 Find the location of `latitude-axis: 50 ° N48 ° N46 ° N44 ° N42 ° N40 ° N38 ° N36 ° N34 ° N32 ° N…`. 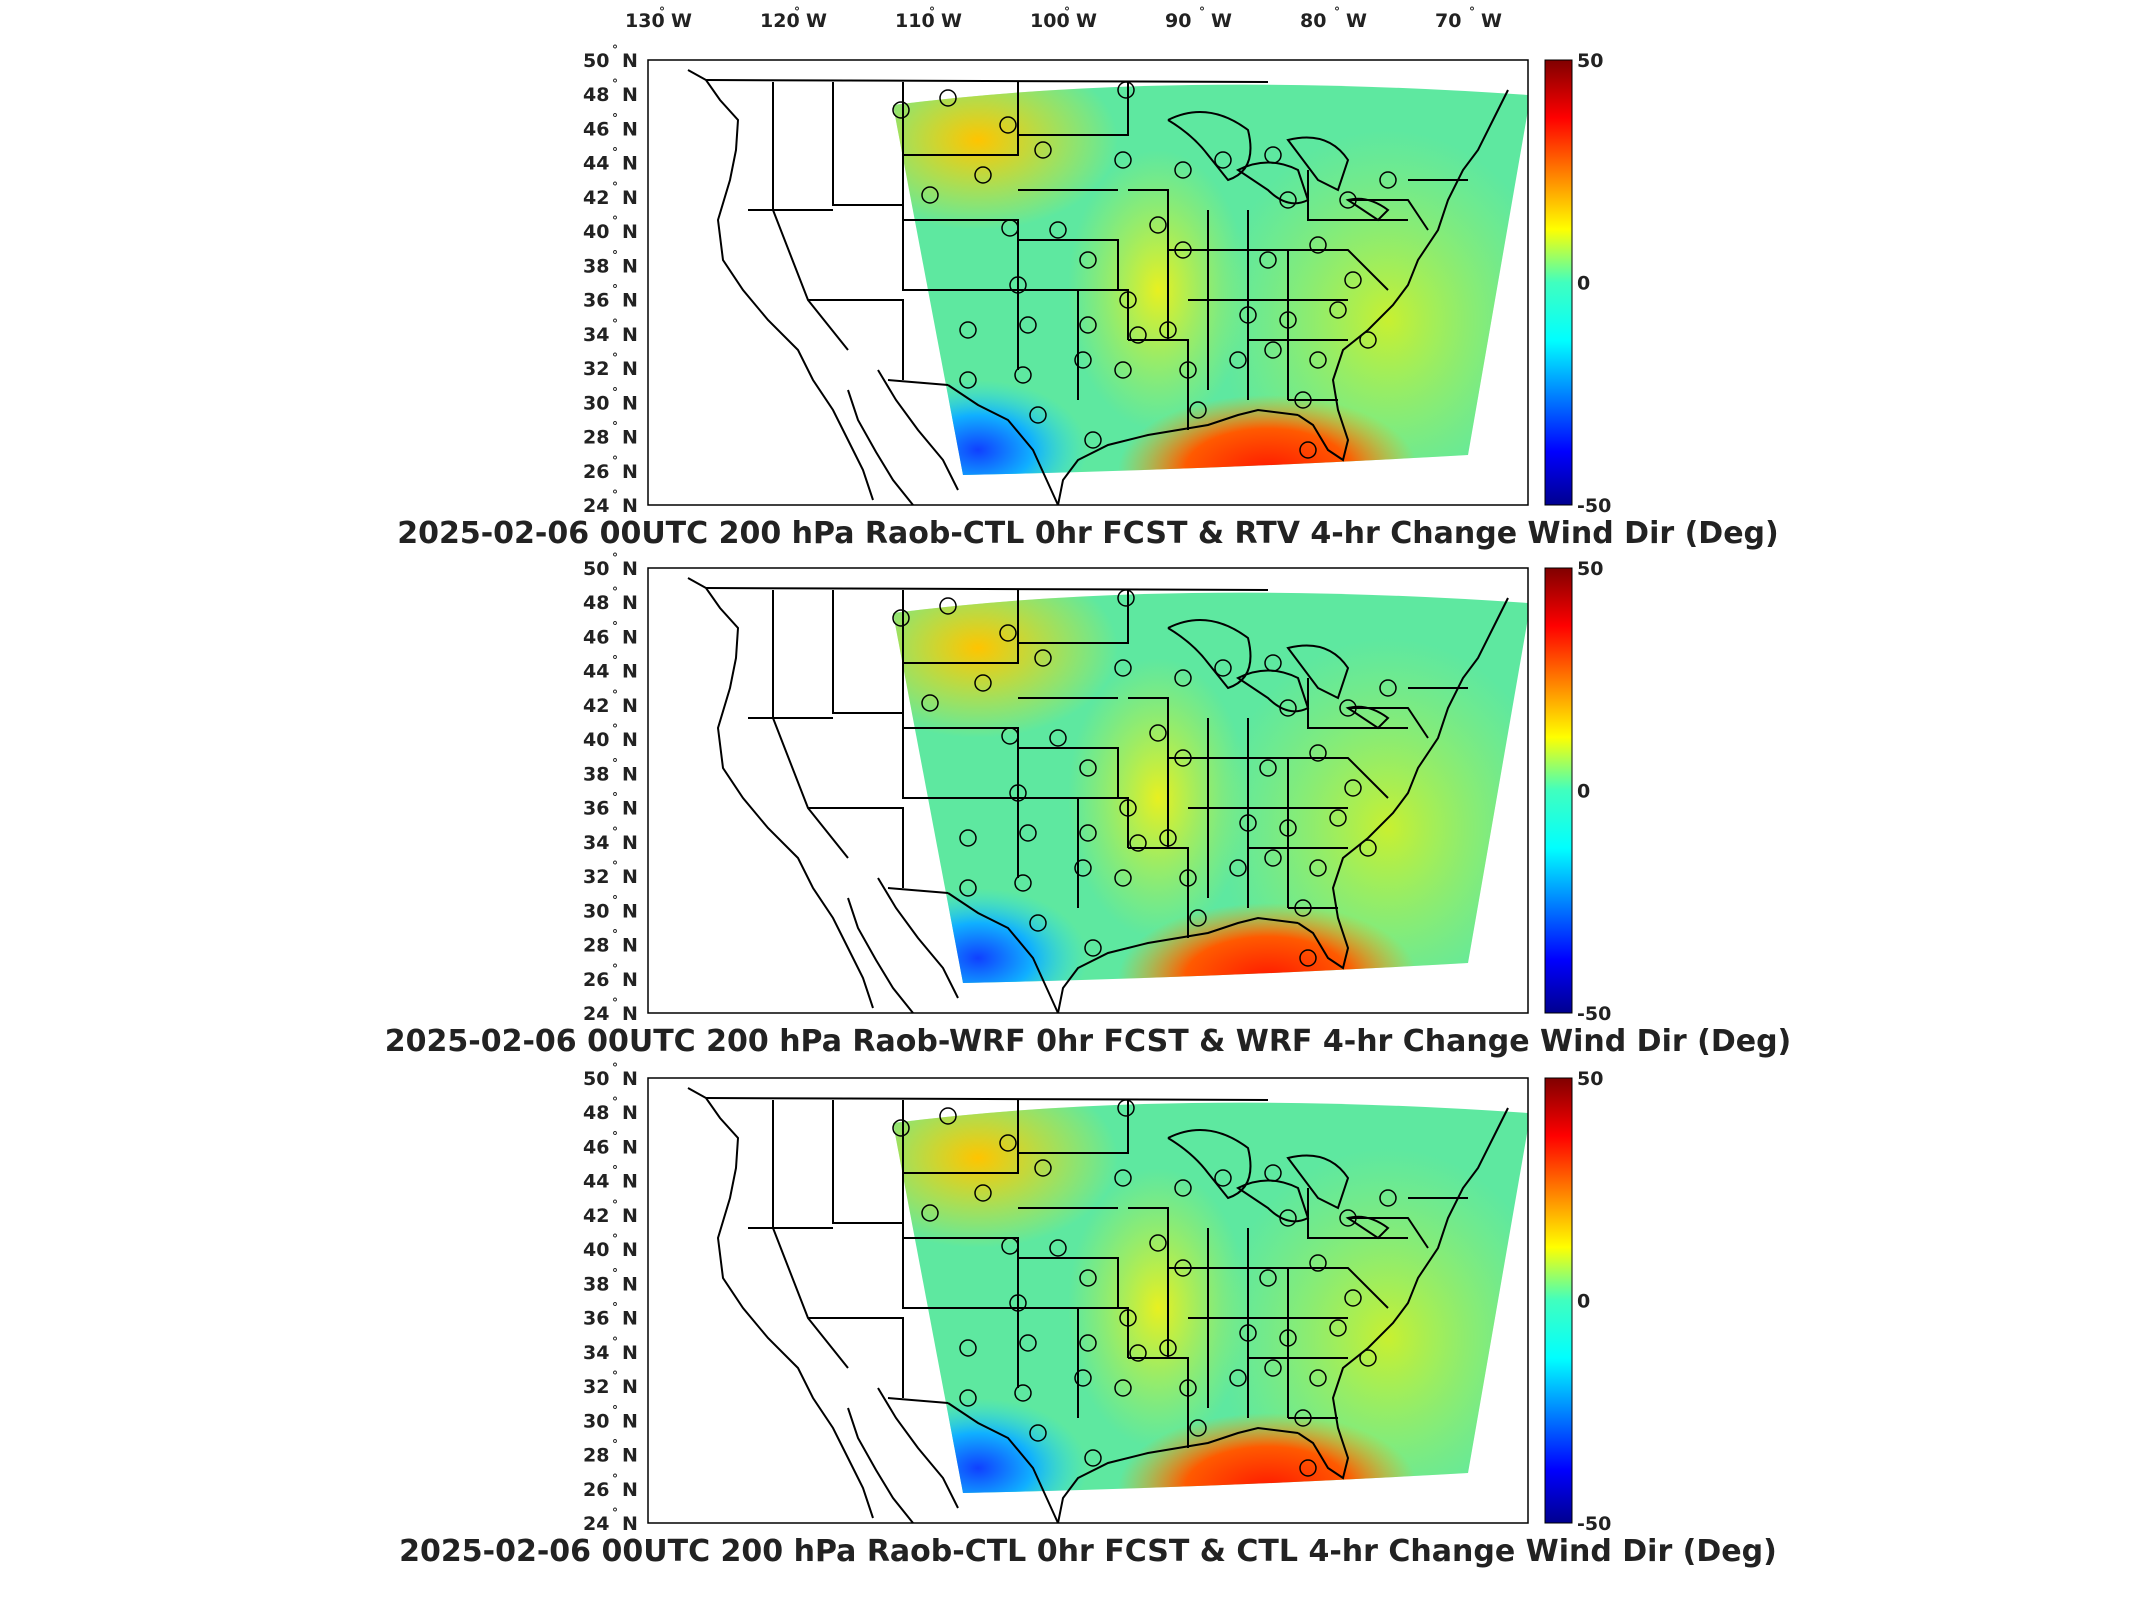

latitude-axis: 50 ° N48 ° N46 ° N44 ° N42 ° N40 ° N38 ° N36 ° N34 ° N32 ° N… is located at coordinates (610, 788).